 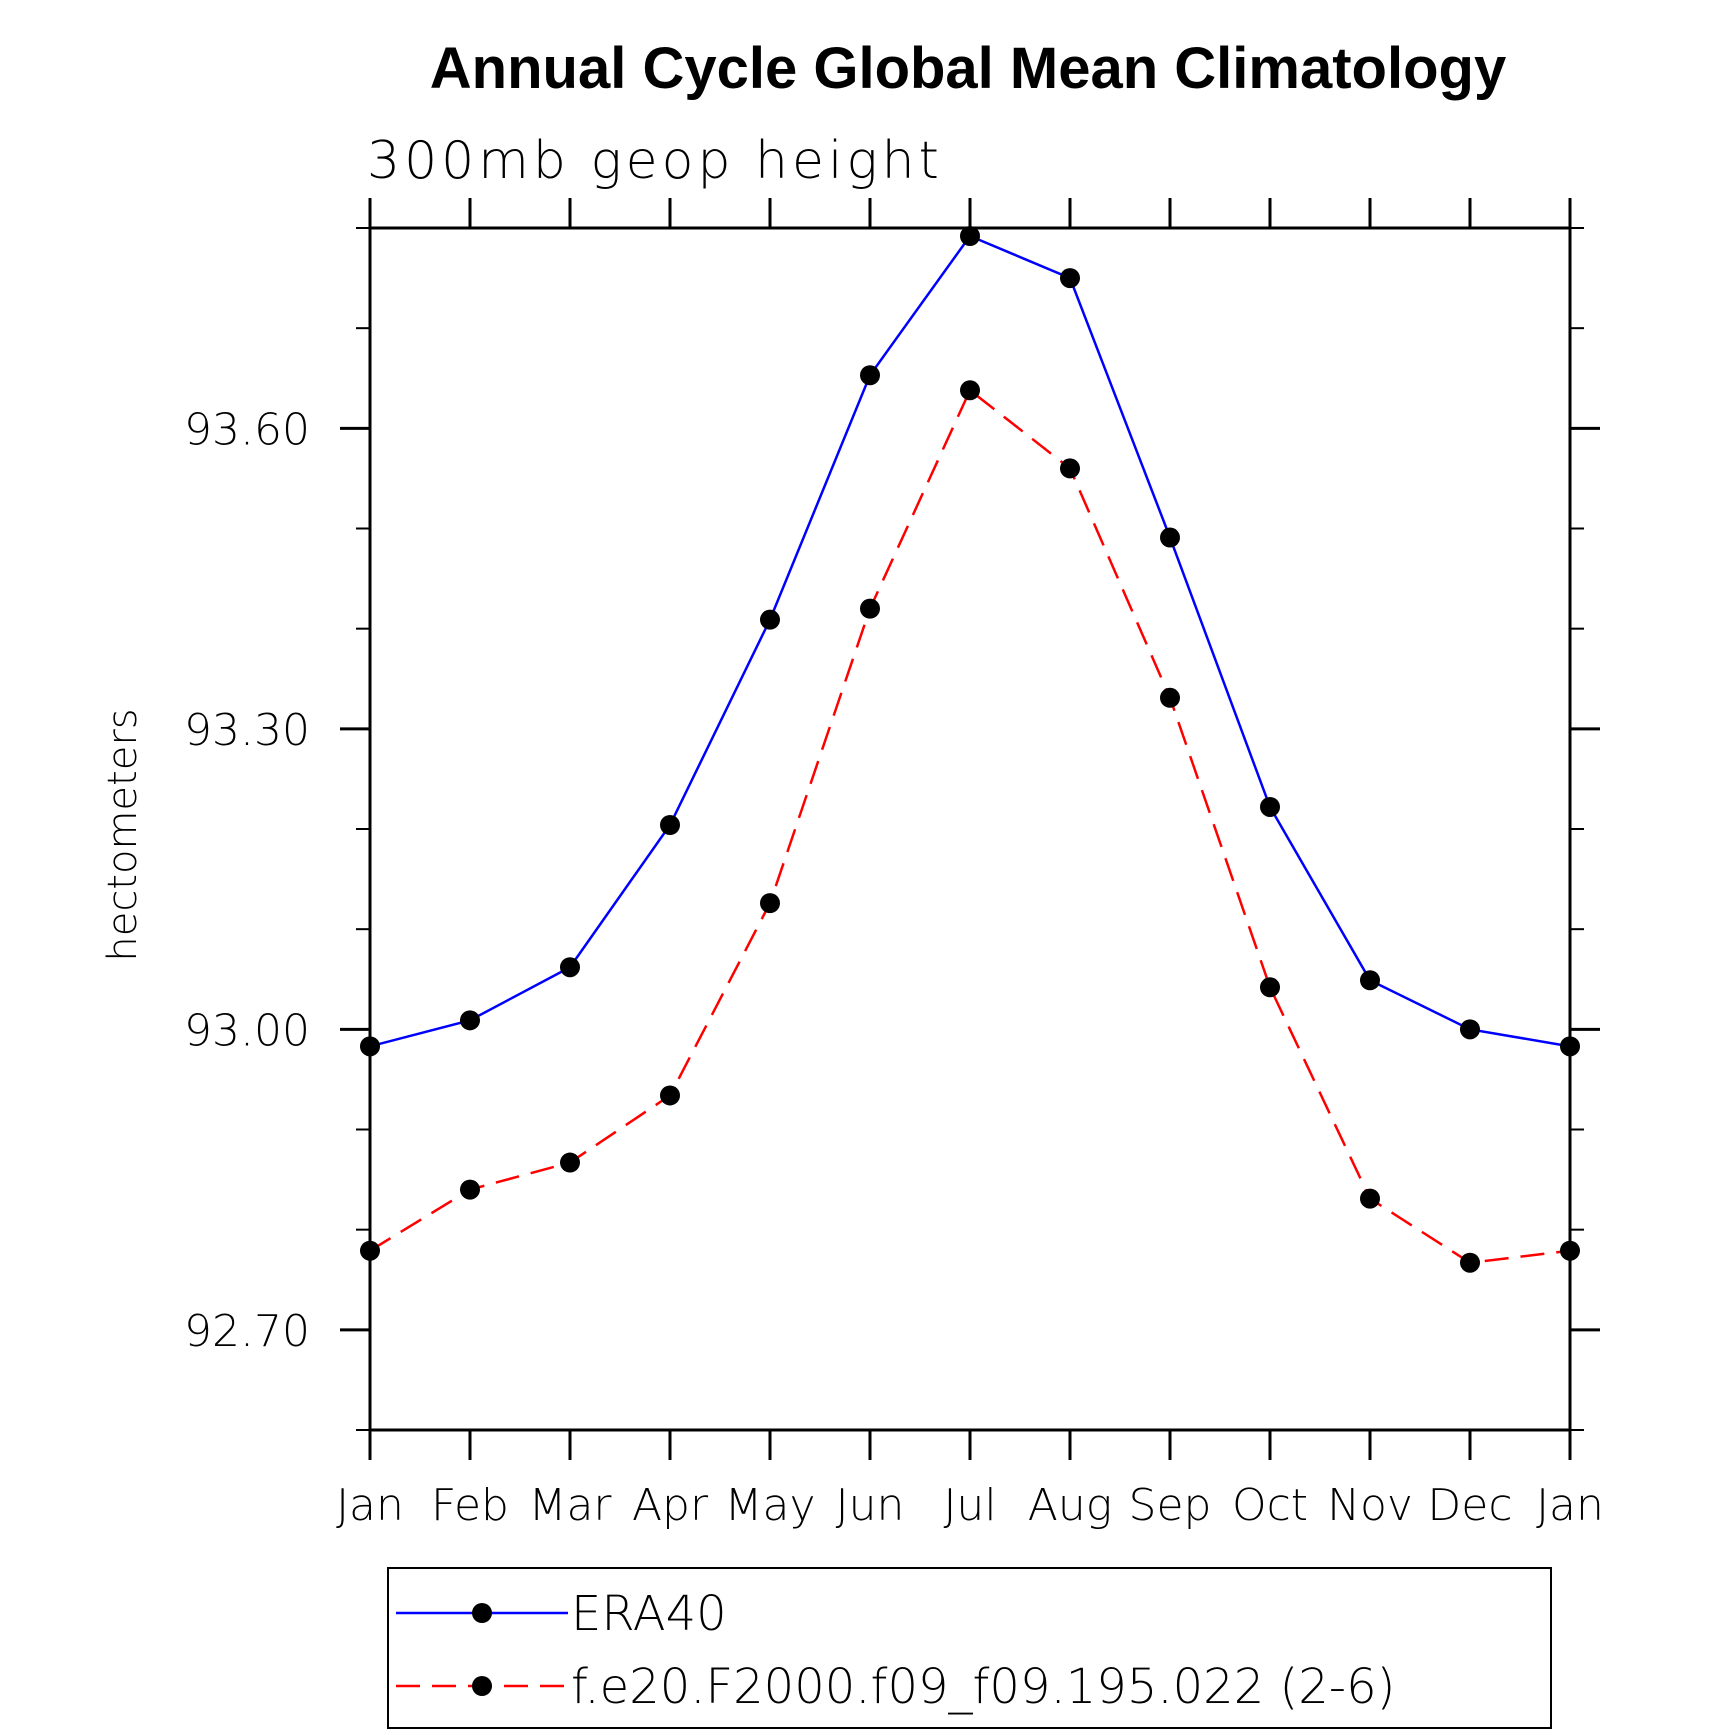 What do you see at coordinates (895, 1650) in the screenshot?
I see `legend-entries: ERA40 f.e20.F2000.f09_f09.195.022 (2-6)` at bounding box center [895, 1650].